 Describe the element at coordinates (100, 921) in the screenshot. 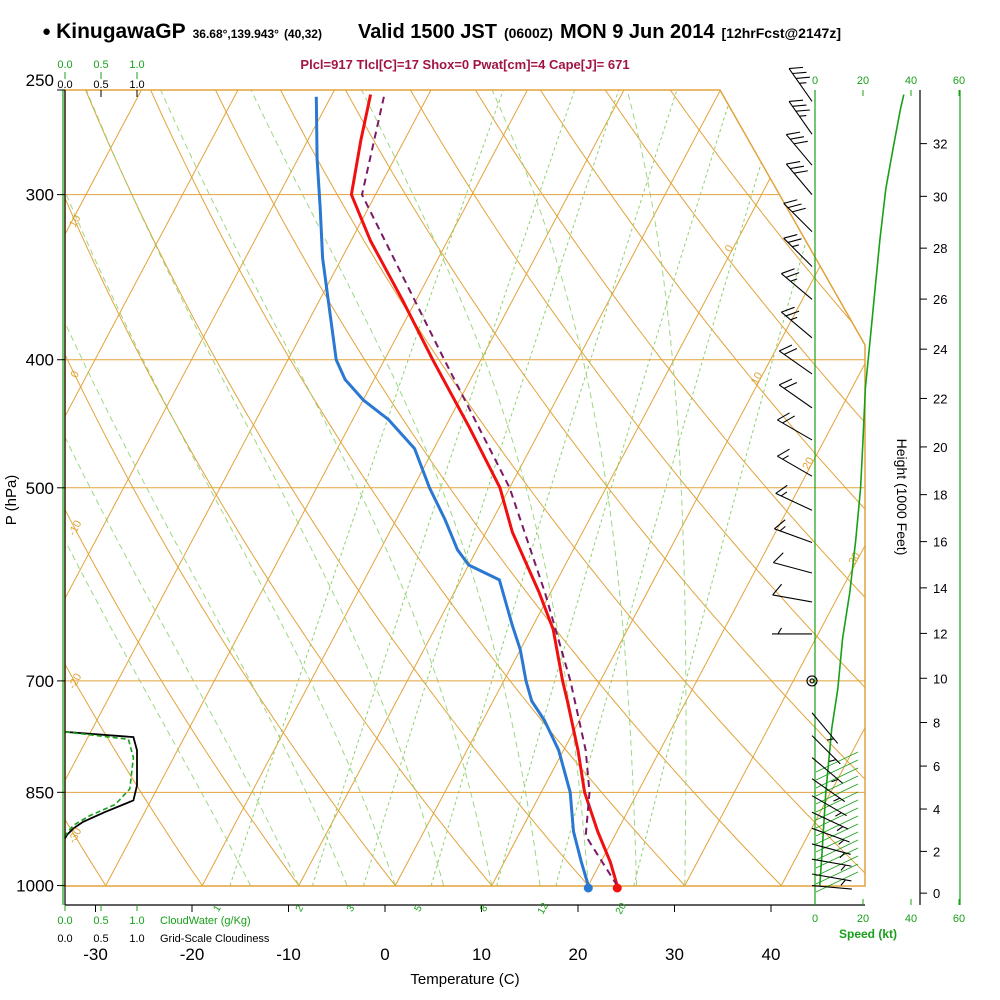

I see `cloudwater-scale-bottom: 0.5` at that location.